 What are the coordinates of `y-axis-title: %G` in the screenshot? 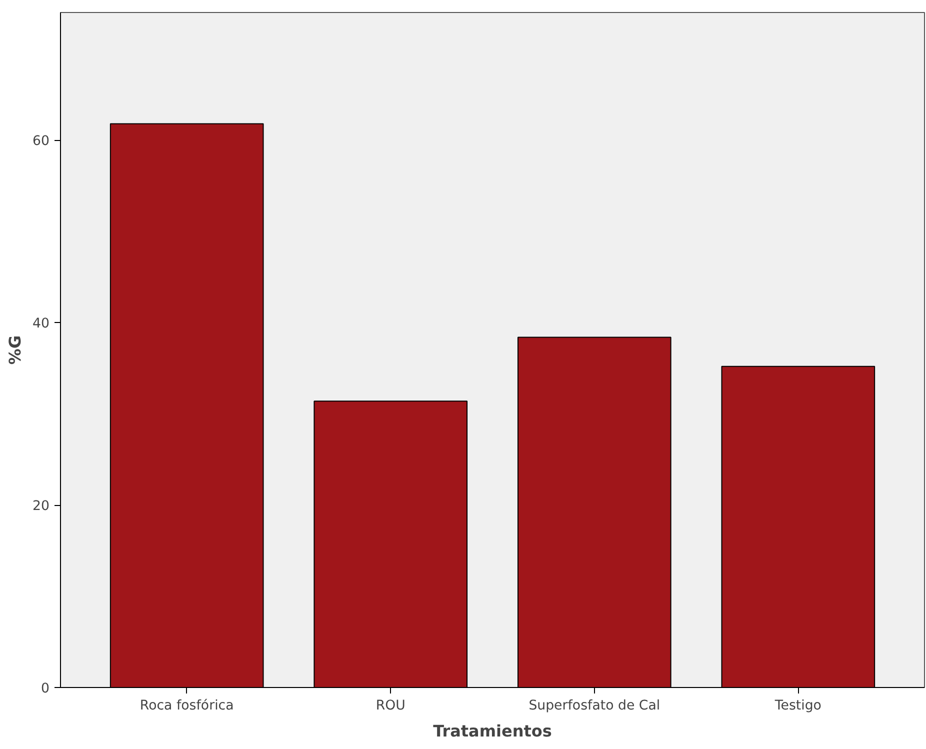 It's located at (15, 350).